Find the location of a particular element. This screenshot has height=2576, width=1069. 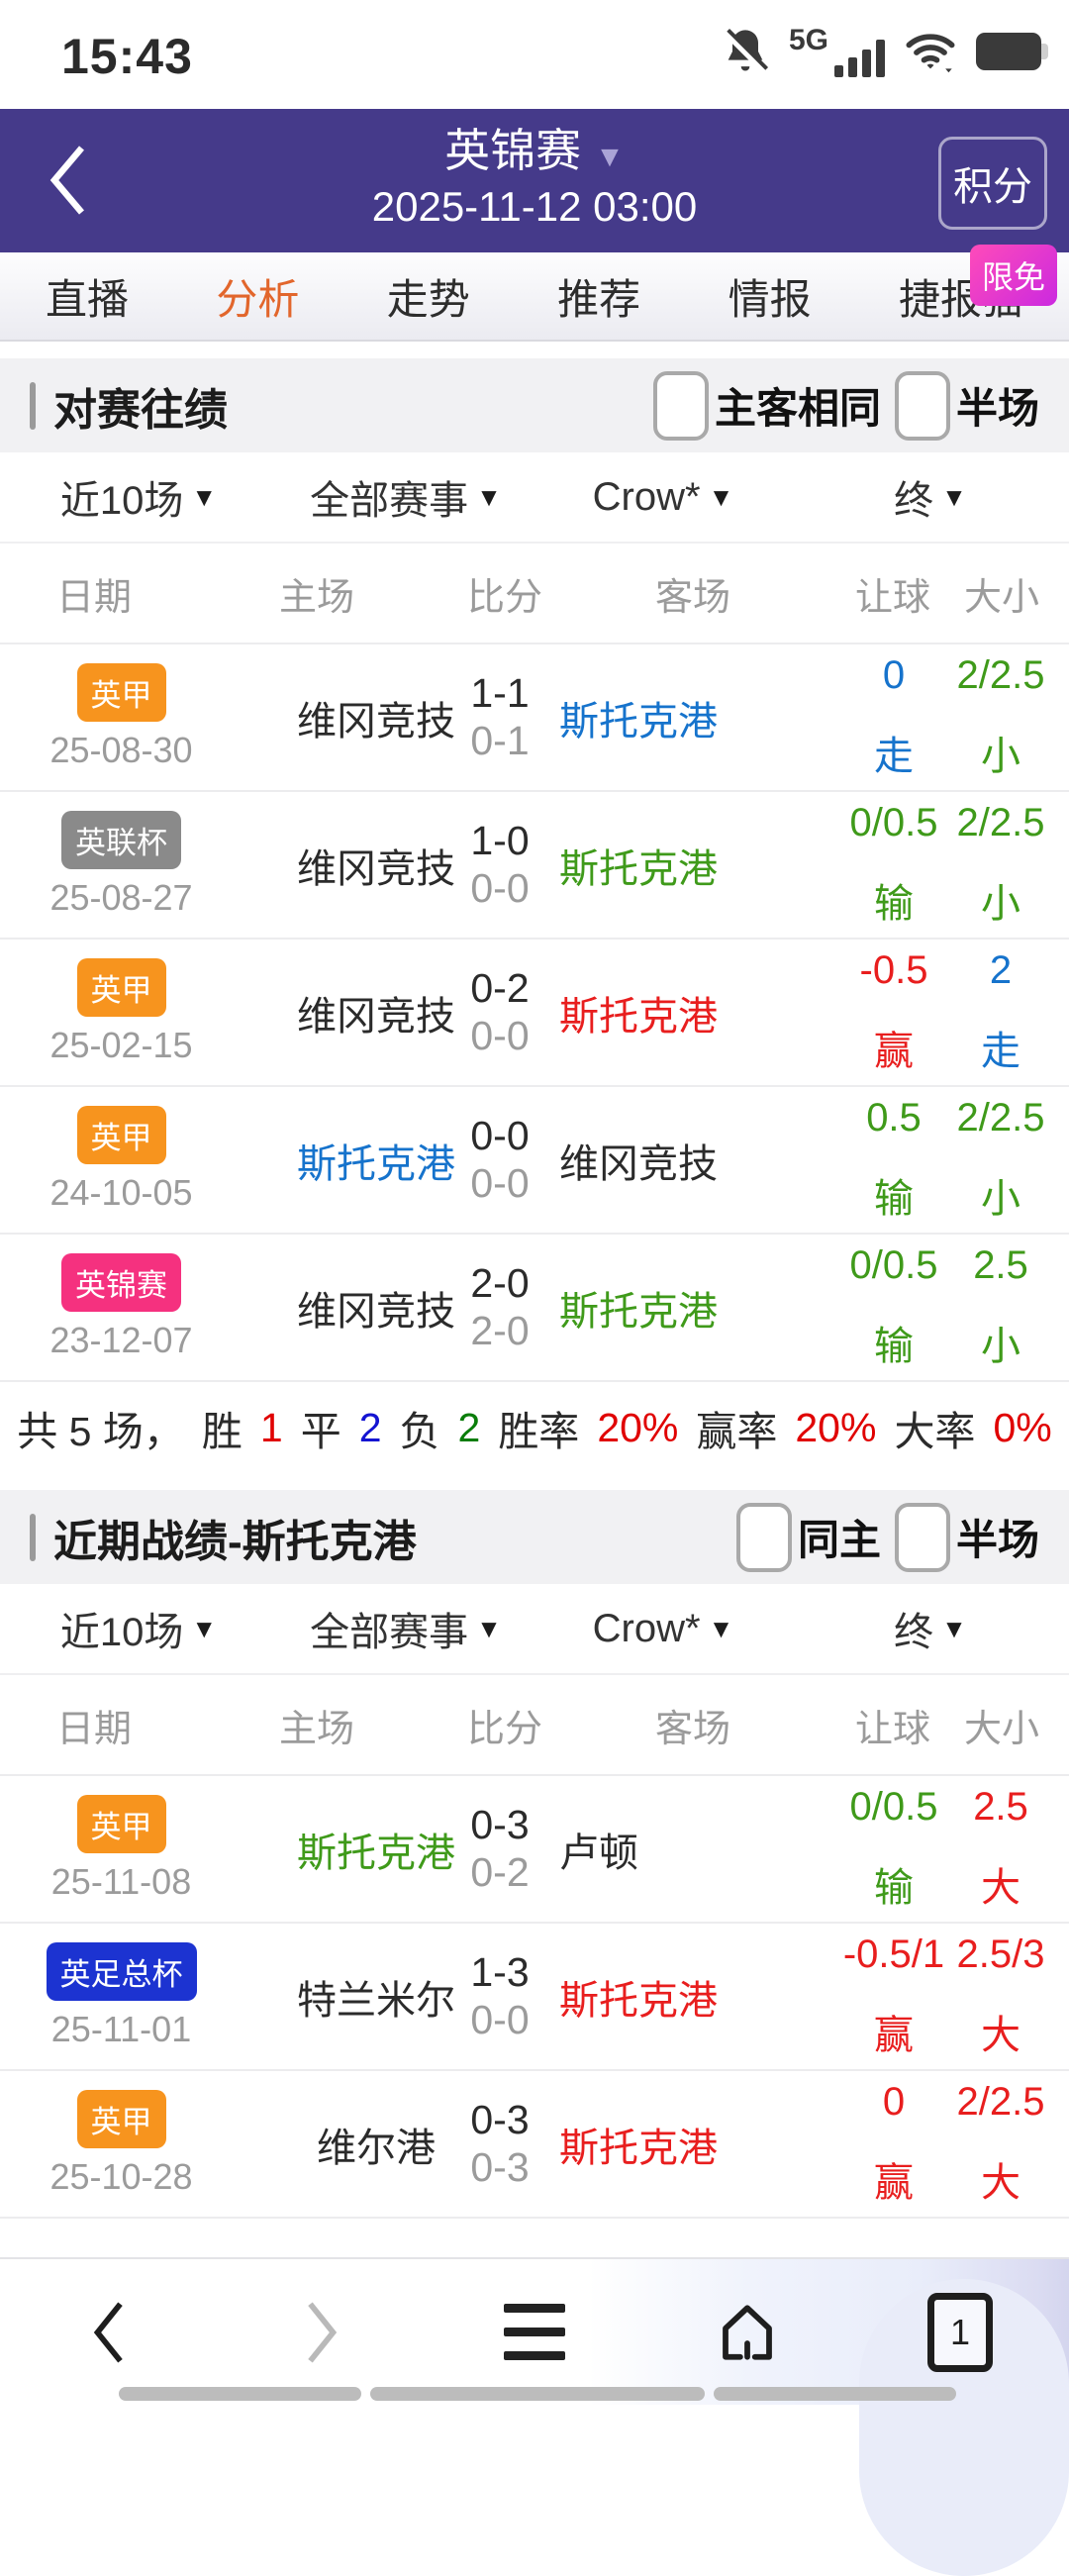

section-header: 近期战绩-斯托克港 同主 半场 is located at coordinates (534, 1537).